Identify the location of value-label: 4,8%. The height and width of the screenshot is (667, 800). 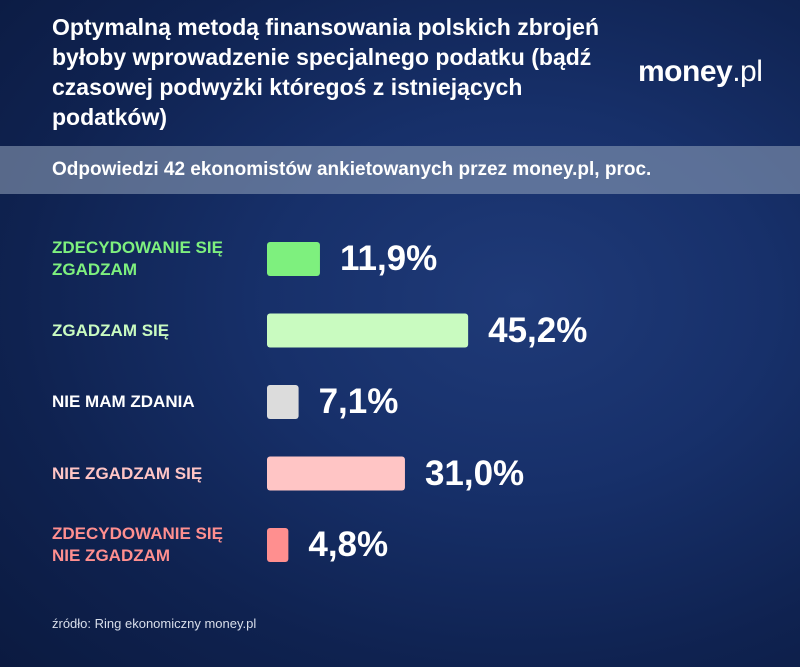
(348, 544).